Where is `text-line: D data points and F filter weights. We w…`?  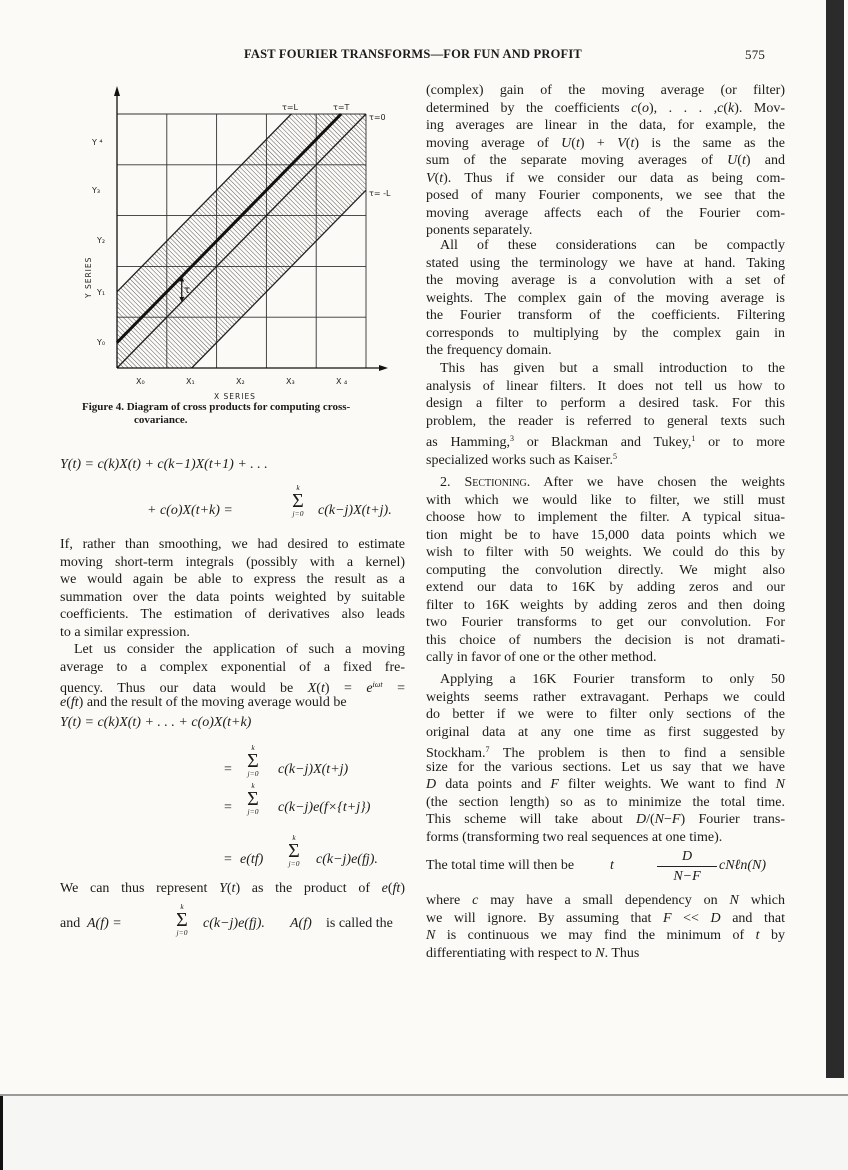 text-line: D data points and F filter weights. We w… is located at coordinates (605, 785).